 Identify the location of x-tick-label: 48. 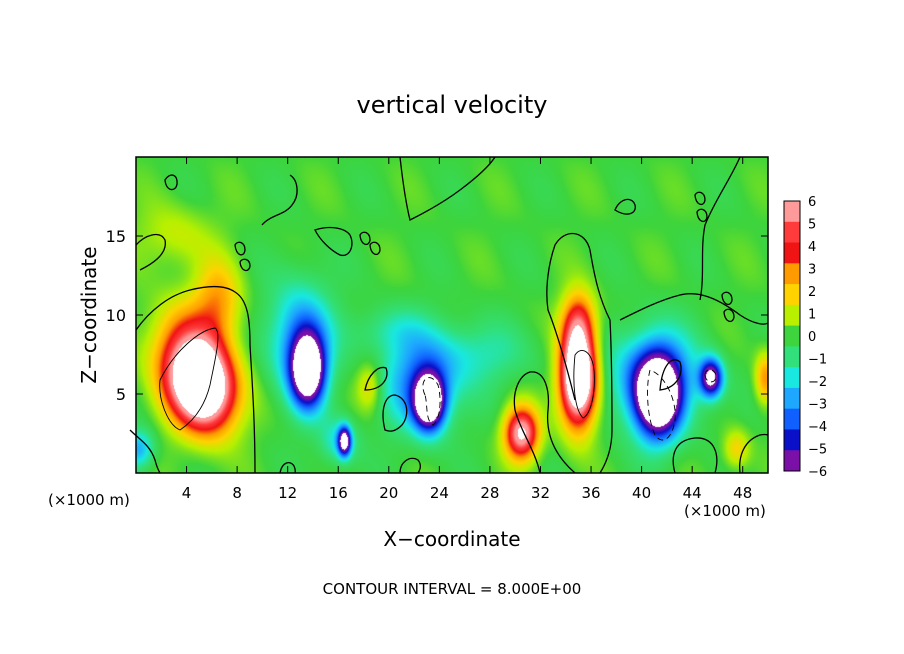
(742, 493).